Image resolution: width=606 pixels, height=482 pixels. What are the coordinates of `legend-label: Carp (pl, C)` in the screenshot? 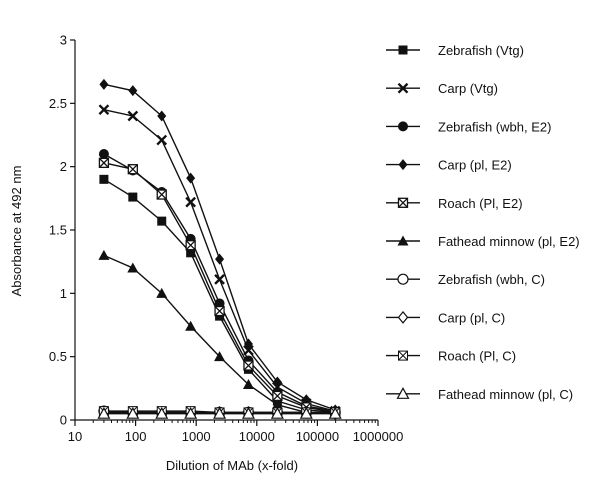 It's located at (471, 317).